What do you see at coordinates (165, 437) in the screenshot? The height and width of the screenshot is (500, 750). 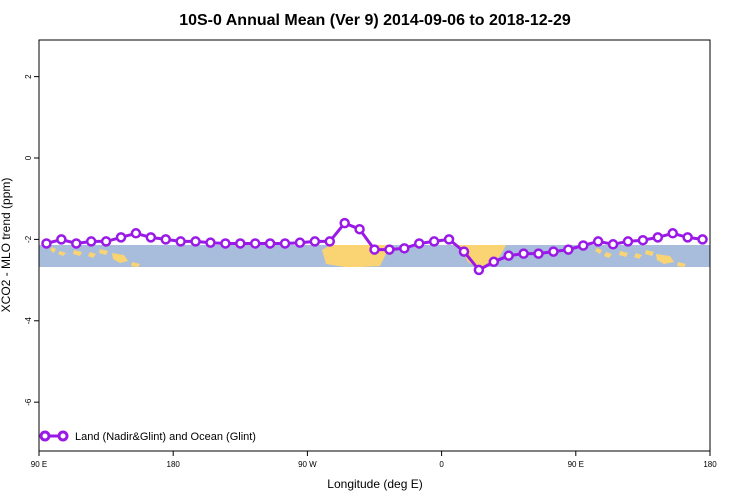 I see `legend-label: Land (Nadir&Glint) and Ocean (Glint)` at bounding box center [165, 437].